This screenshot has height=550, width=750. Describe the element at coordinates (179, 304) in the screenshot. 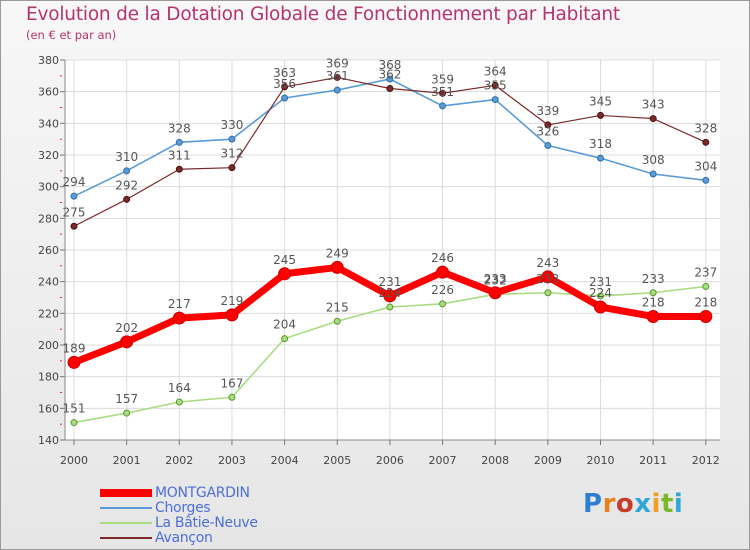

I see `data-label: 217` at that location.